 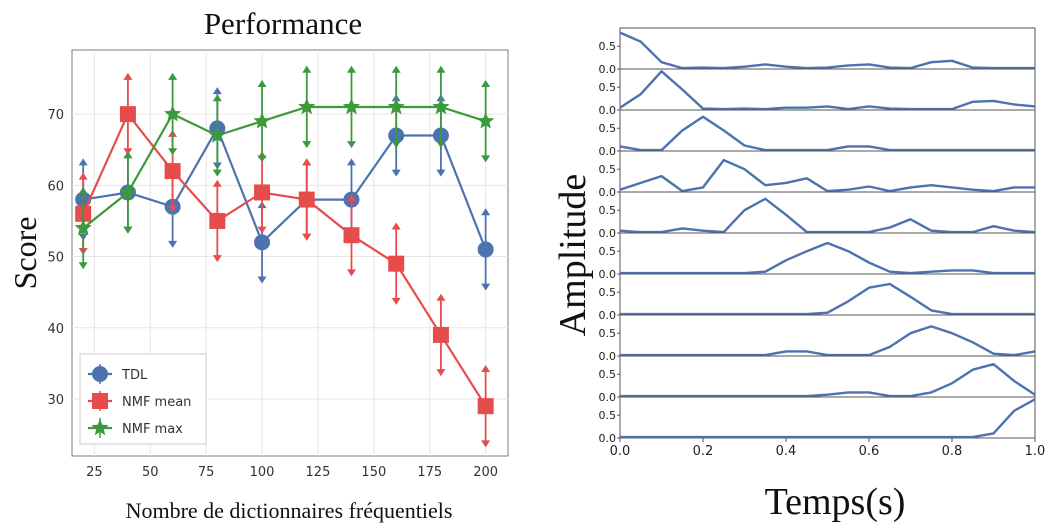 I want to click on panel-10: 0.0 0.5, so click(x=817, y=420).